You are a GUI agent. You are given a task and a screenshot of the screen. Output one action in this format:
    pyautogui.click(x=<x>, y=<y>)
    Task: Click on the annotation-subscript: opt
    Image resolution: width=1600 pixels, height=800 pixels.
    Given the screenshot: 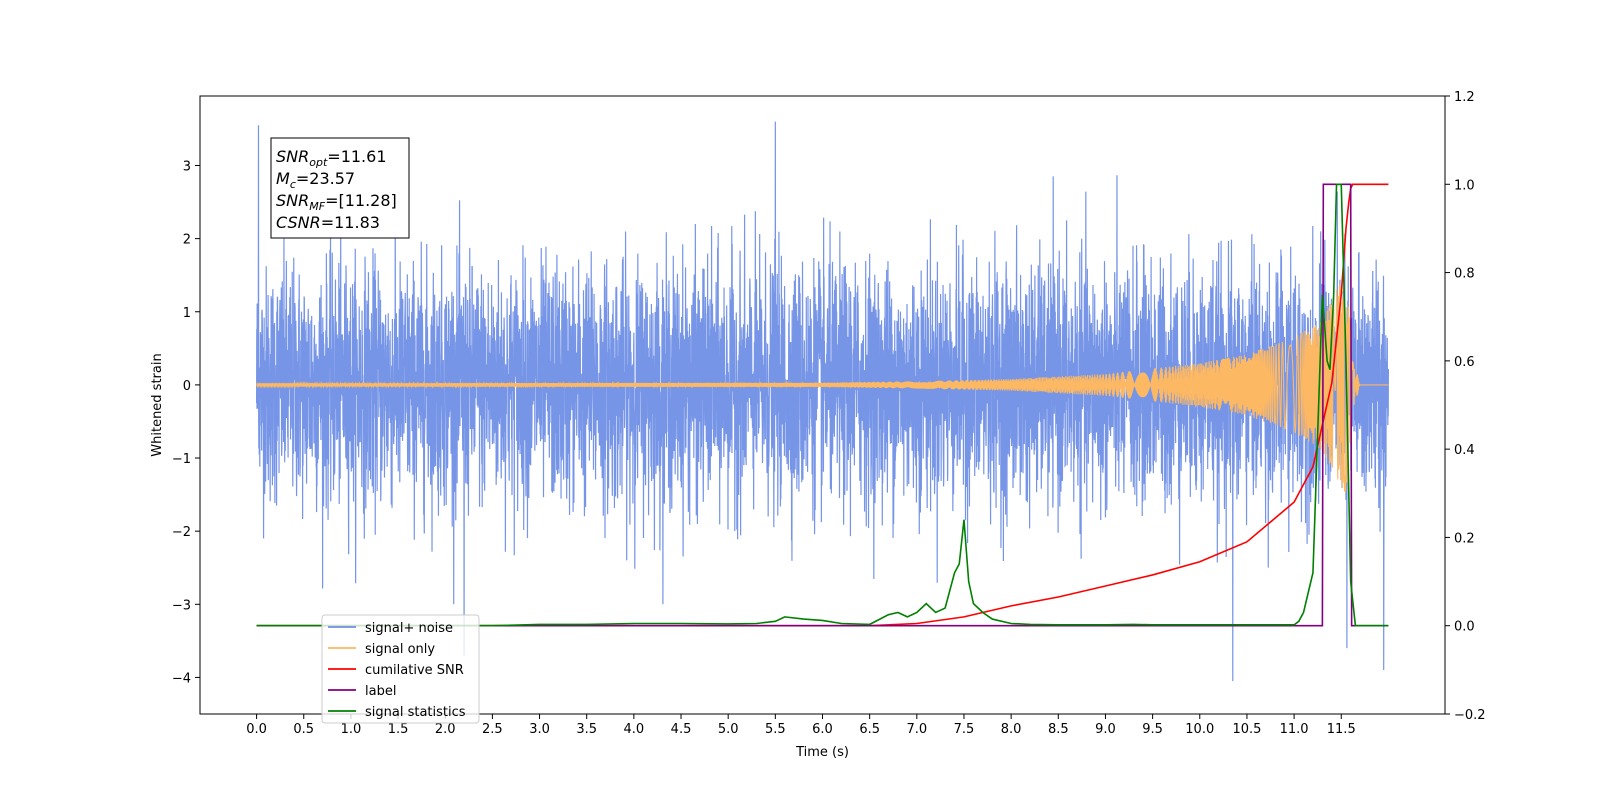 What is the action you would take?
    pyautogui.click(x=318, y=162)
    